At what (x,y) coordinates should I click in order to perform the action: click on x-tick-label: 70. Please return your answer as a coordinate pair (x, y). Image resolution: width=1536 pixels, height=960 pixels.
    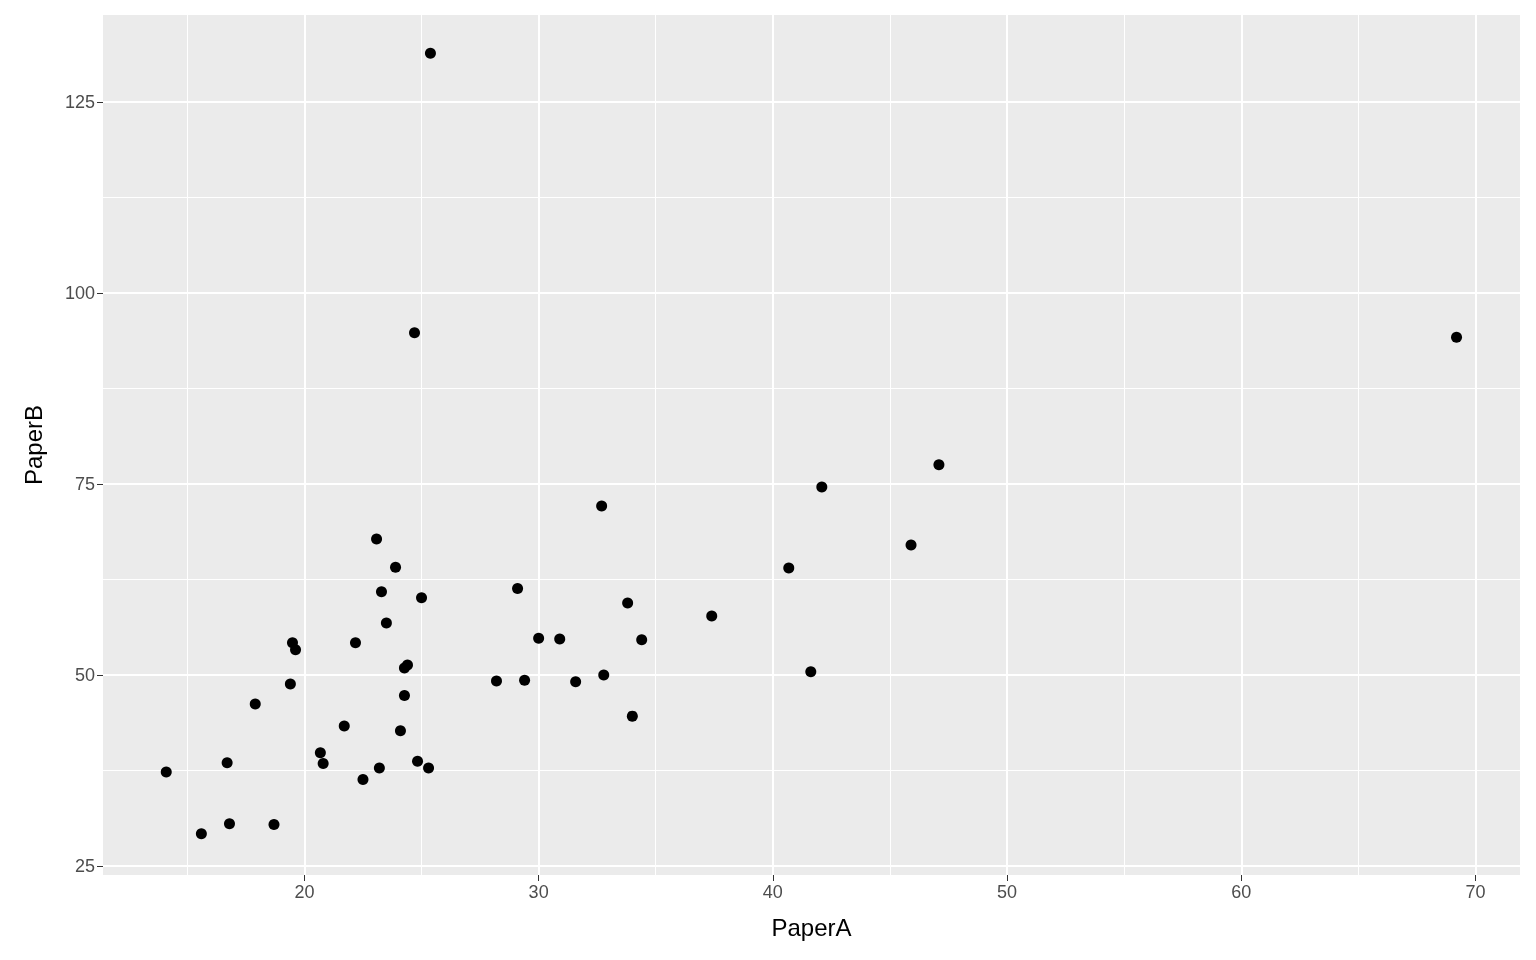
    Looking at the image, I should click on (1475, 892).